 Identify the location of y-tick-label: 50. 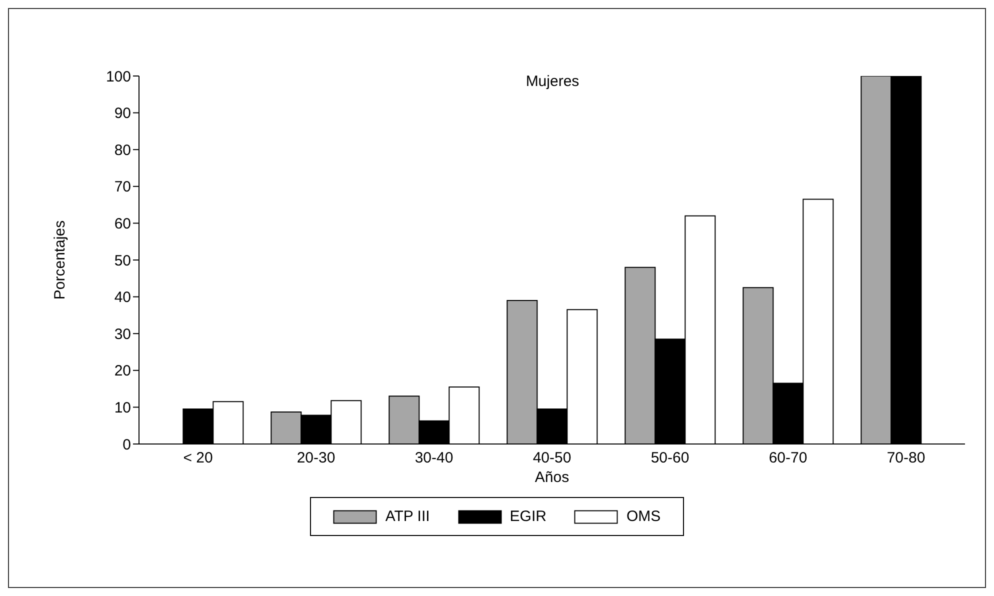
(122, 261).